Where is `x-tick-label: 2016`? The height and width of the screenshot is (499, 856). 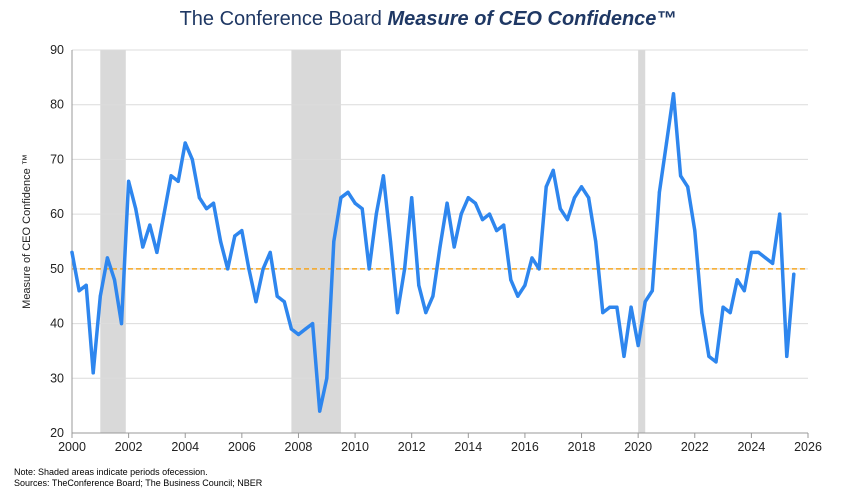 x-tick-label: 2016 is located at coordinates (525, 447).